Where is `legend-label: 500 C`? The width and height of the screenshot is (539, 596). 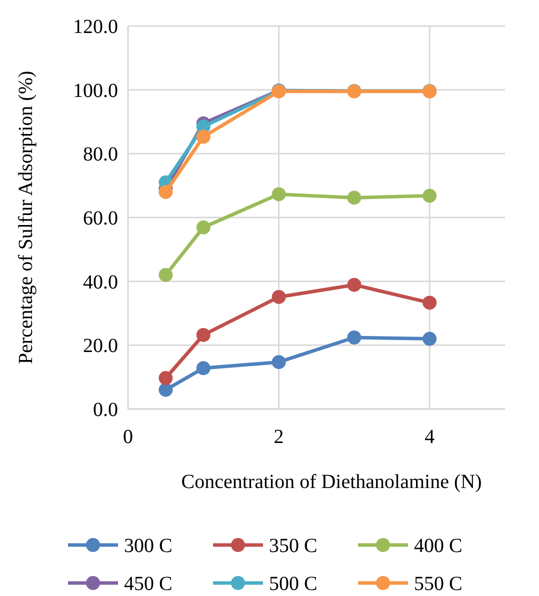 legend-label: 500 C is located at coordinates (293, 584).